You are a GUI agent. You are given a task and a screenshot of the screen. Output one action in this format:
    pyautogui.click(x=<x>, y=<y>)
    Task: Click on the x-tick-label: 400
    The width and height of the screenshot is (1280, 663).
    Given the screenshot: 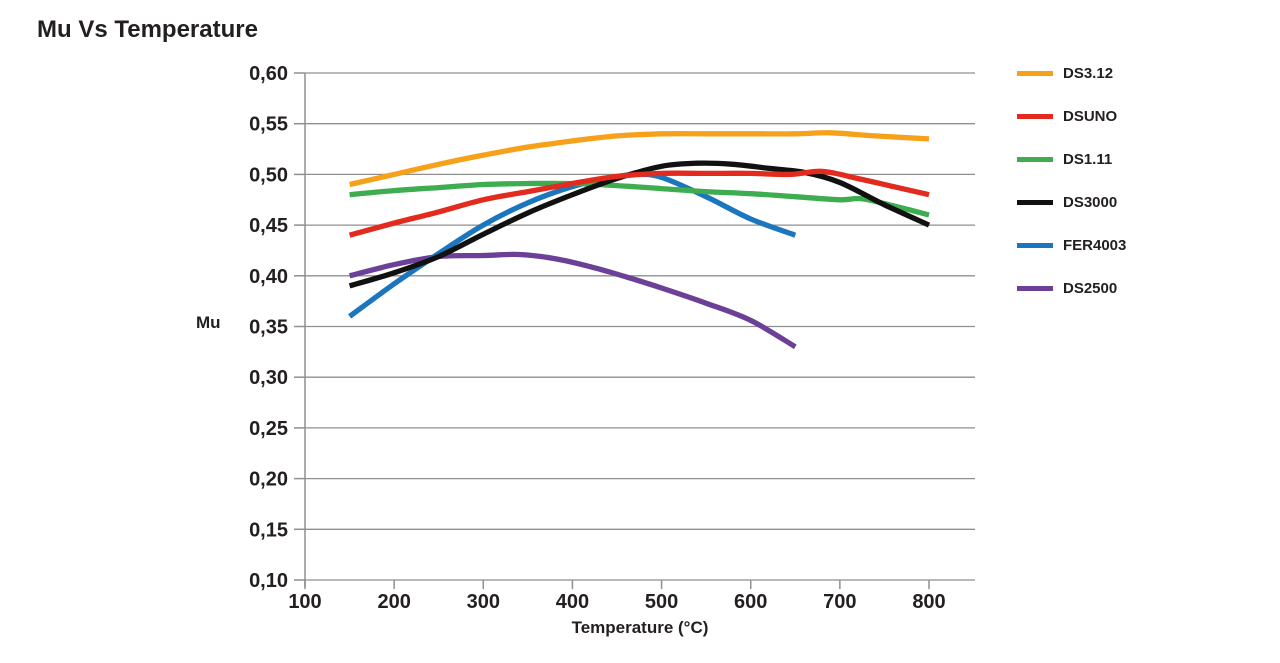 What is the action you would take?
    pyautogui.click(x=572, y=602)
    